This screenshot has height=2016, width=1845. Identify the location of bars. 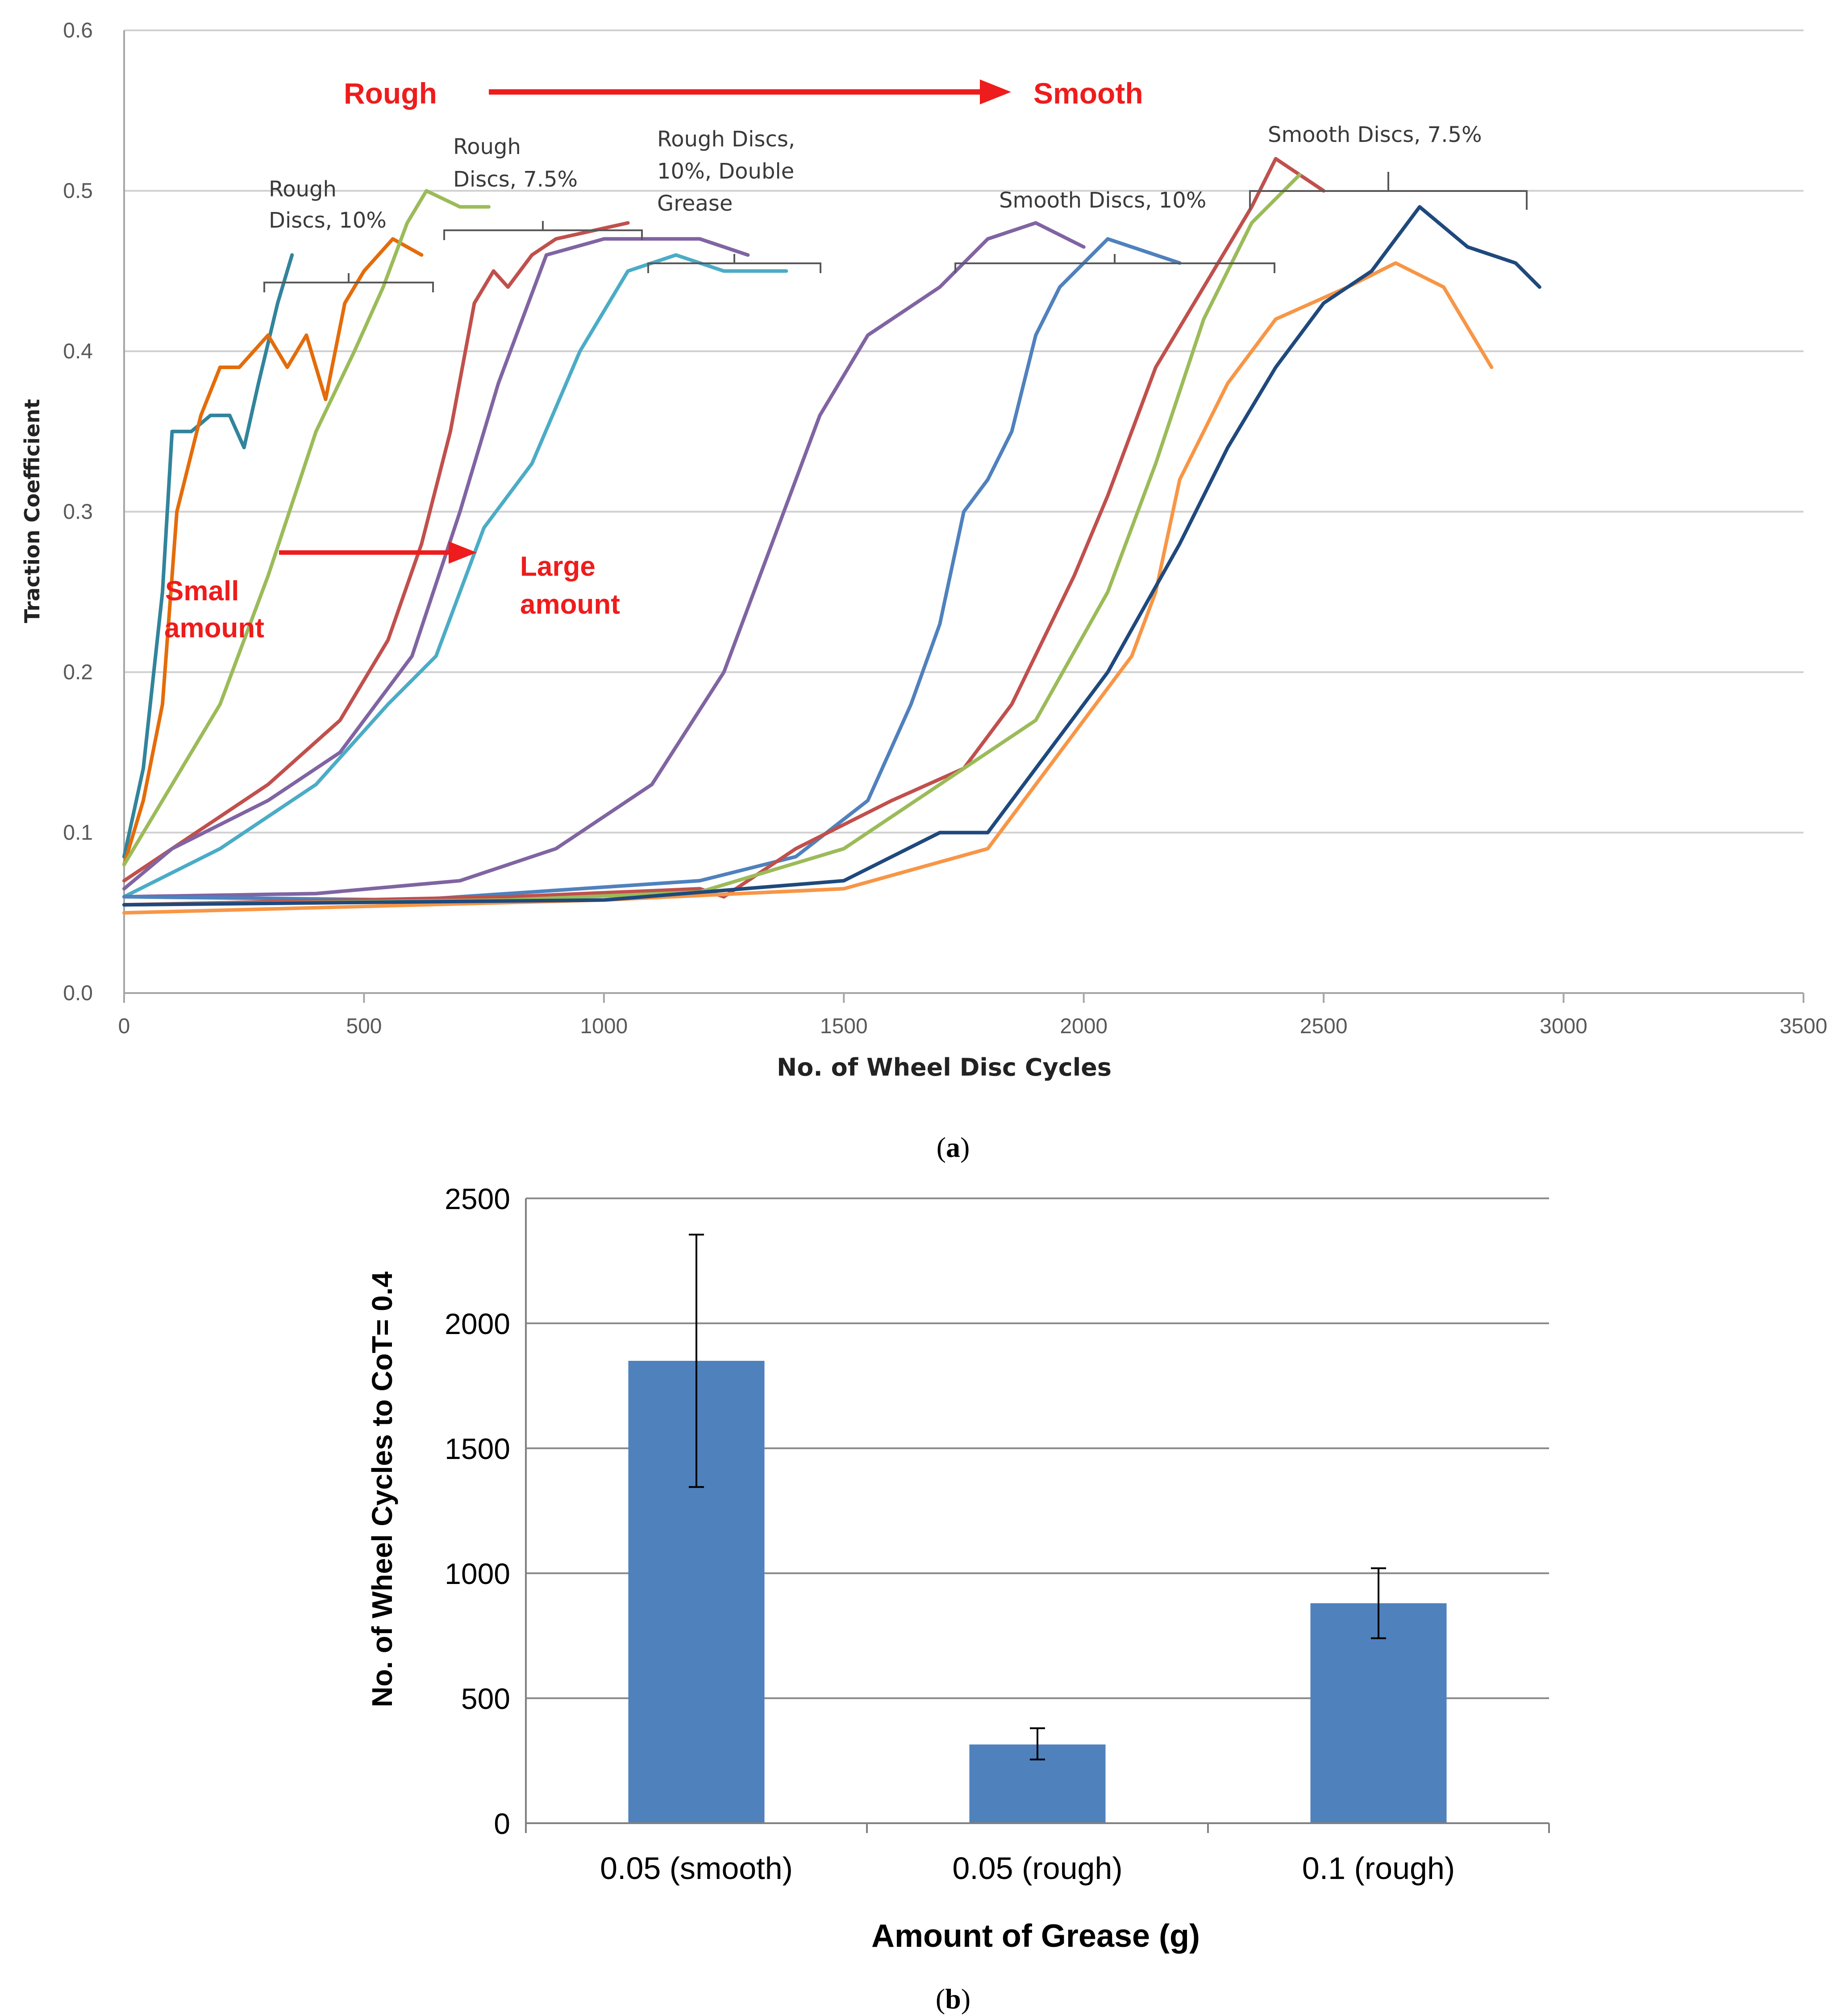
(1037, 1592).